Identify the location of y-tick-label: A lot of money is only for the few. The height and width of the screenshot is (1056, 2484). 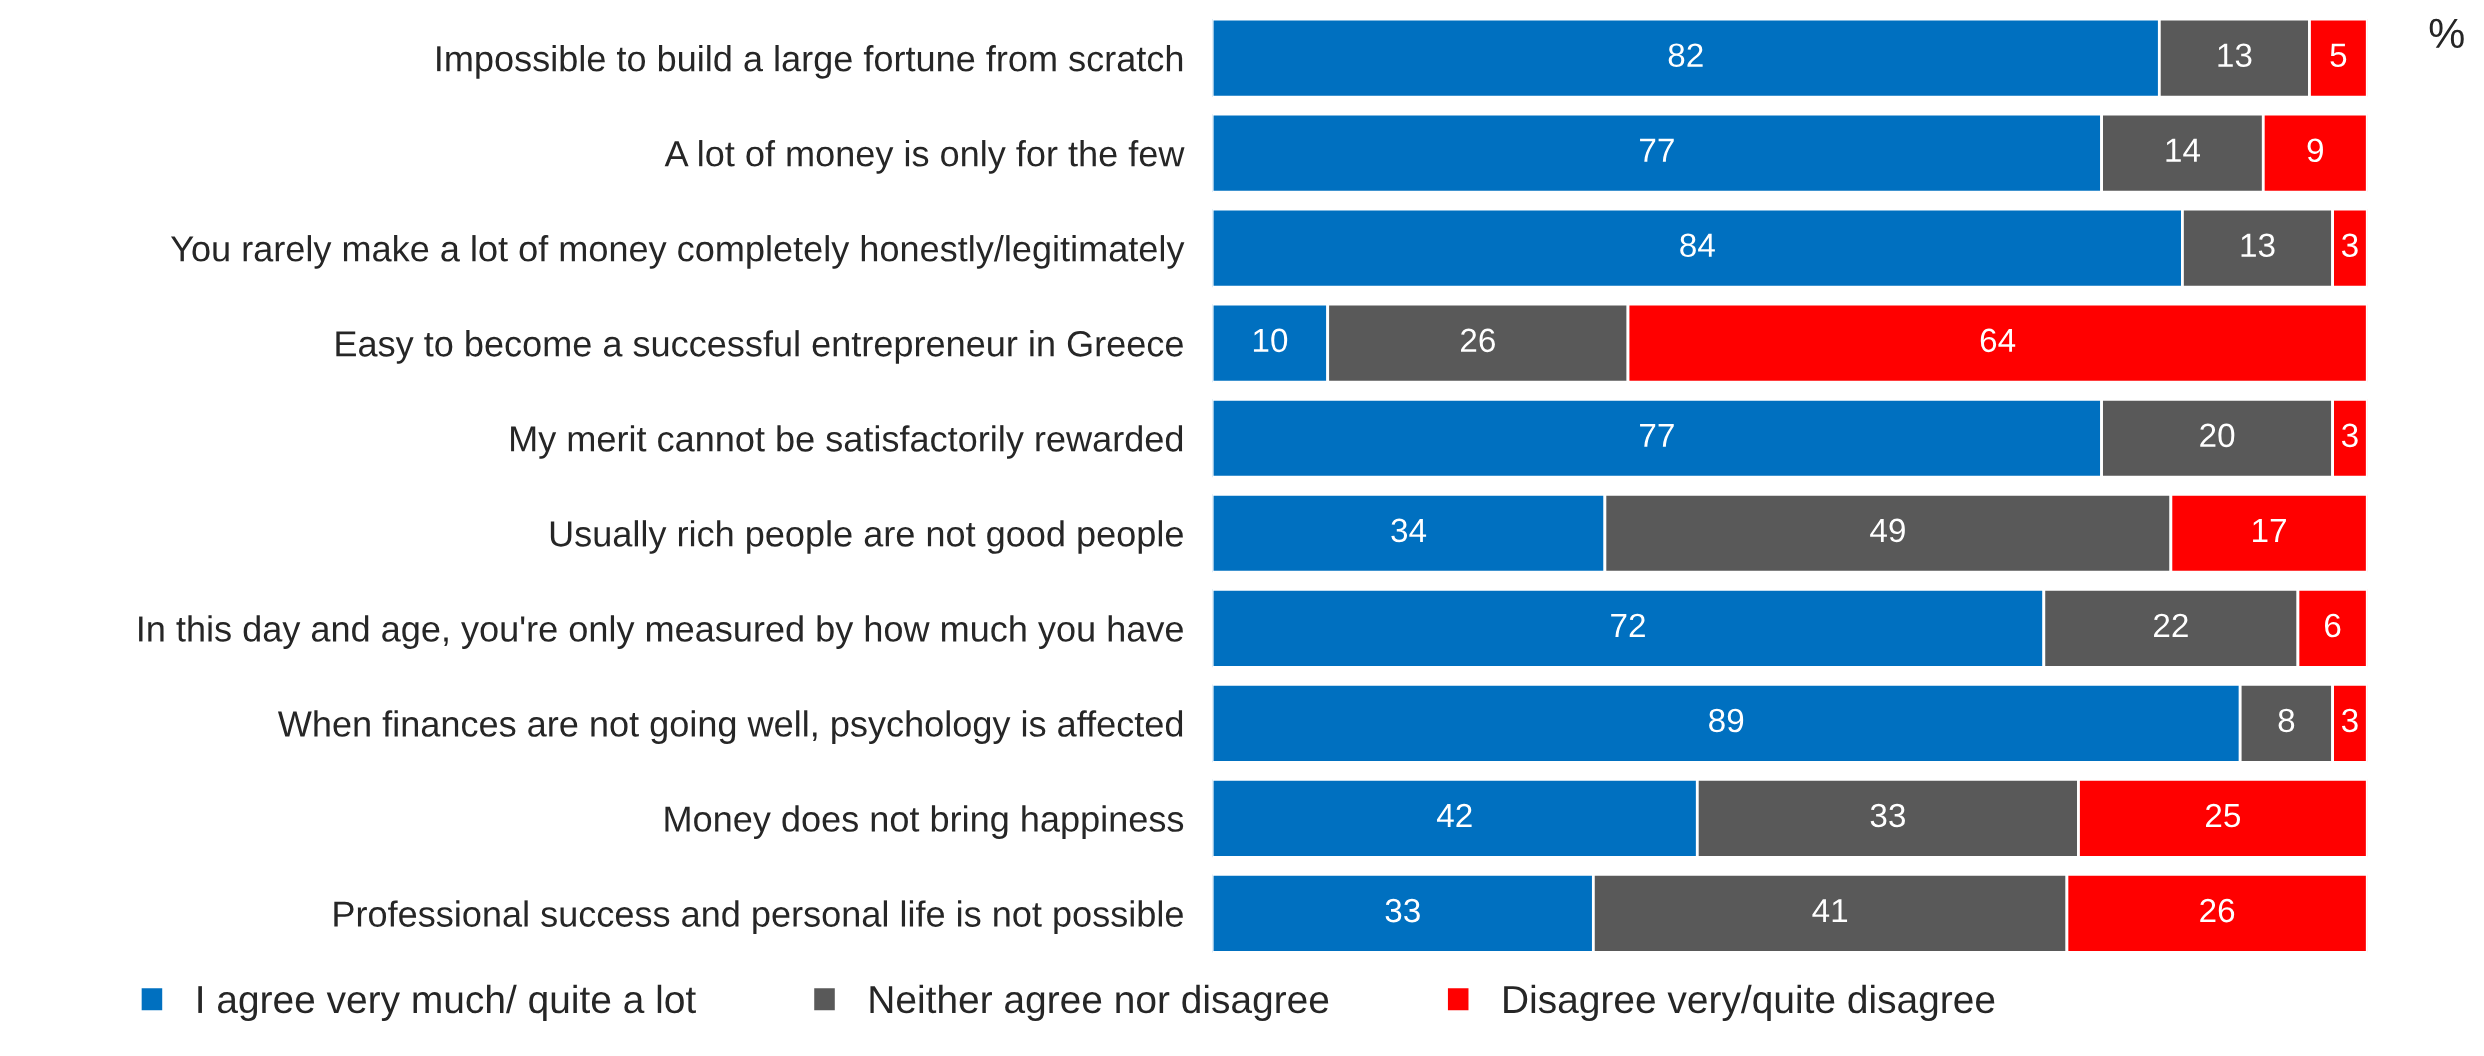
(924, 157).